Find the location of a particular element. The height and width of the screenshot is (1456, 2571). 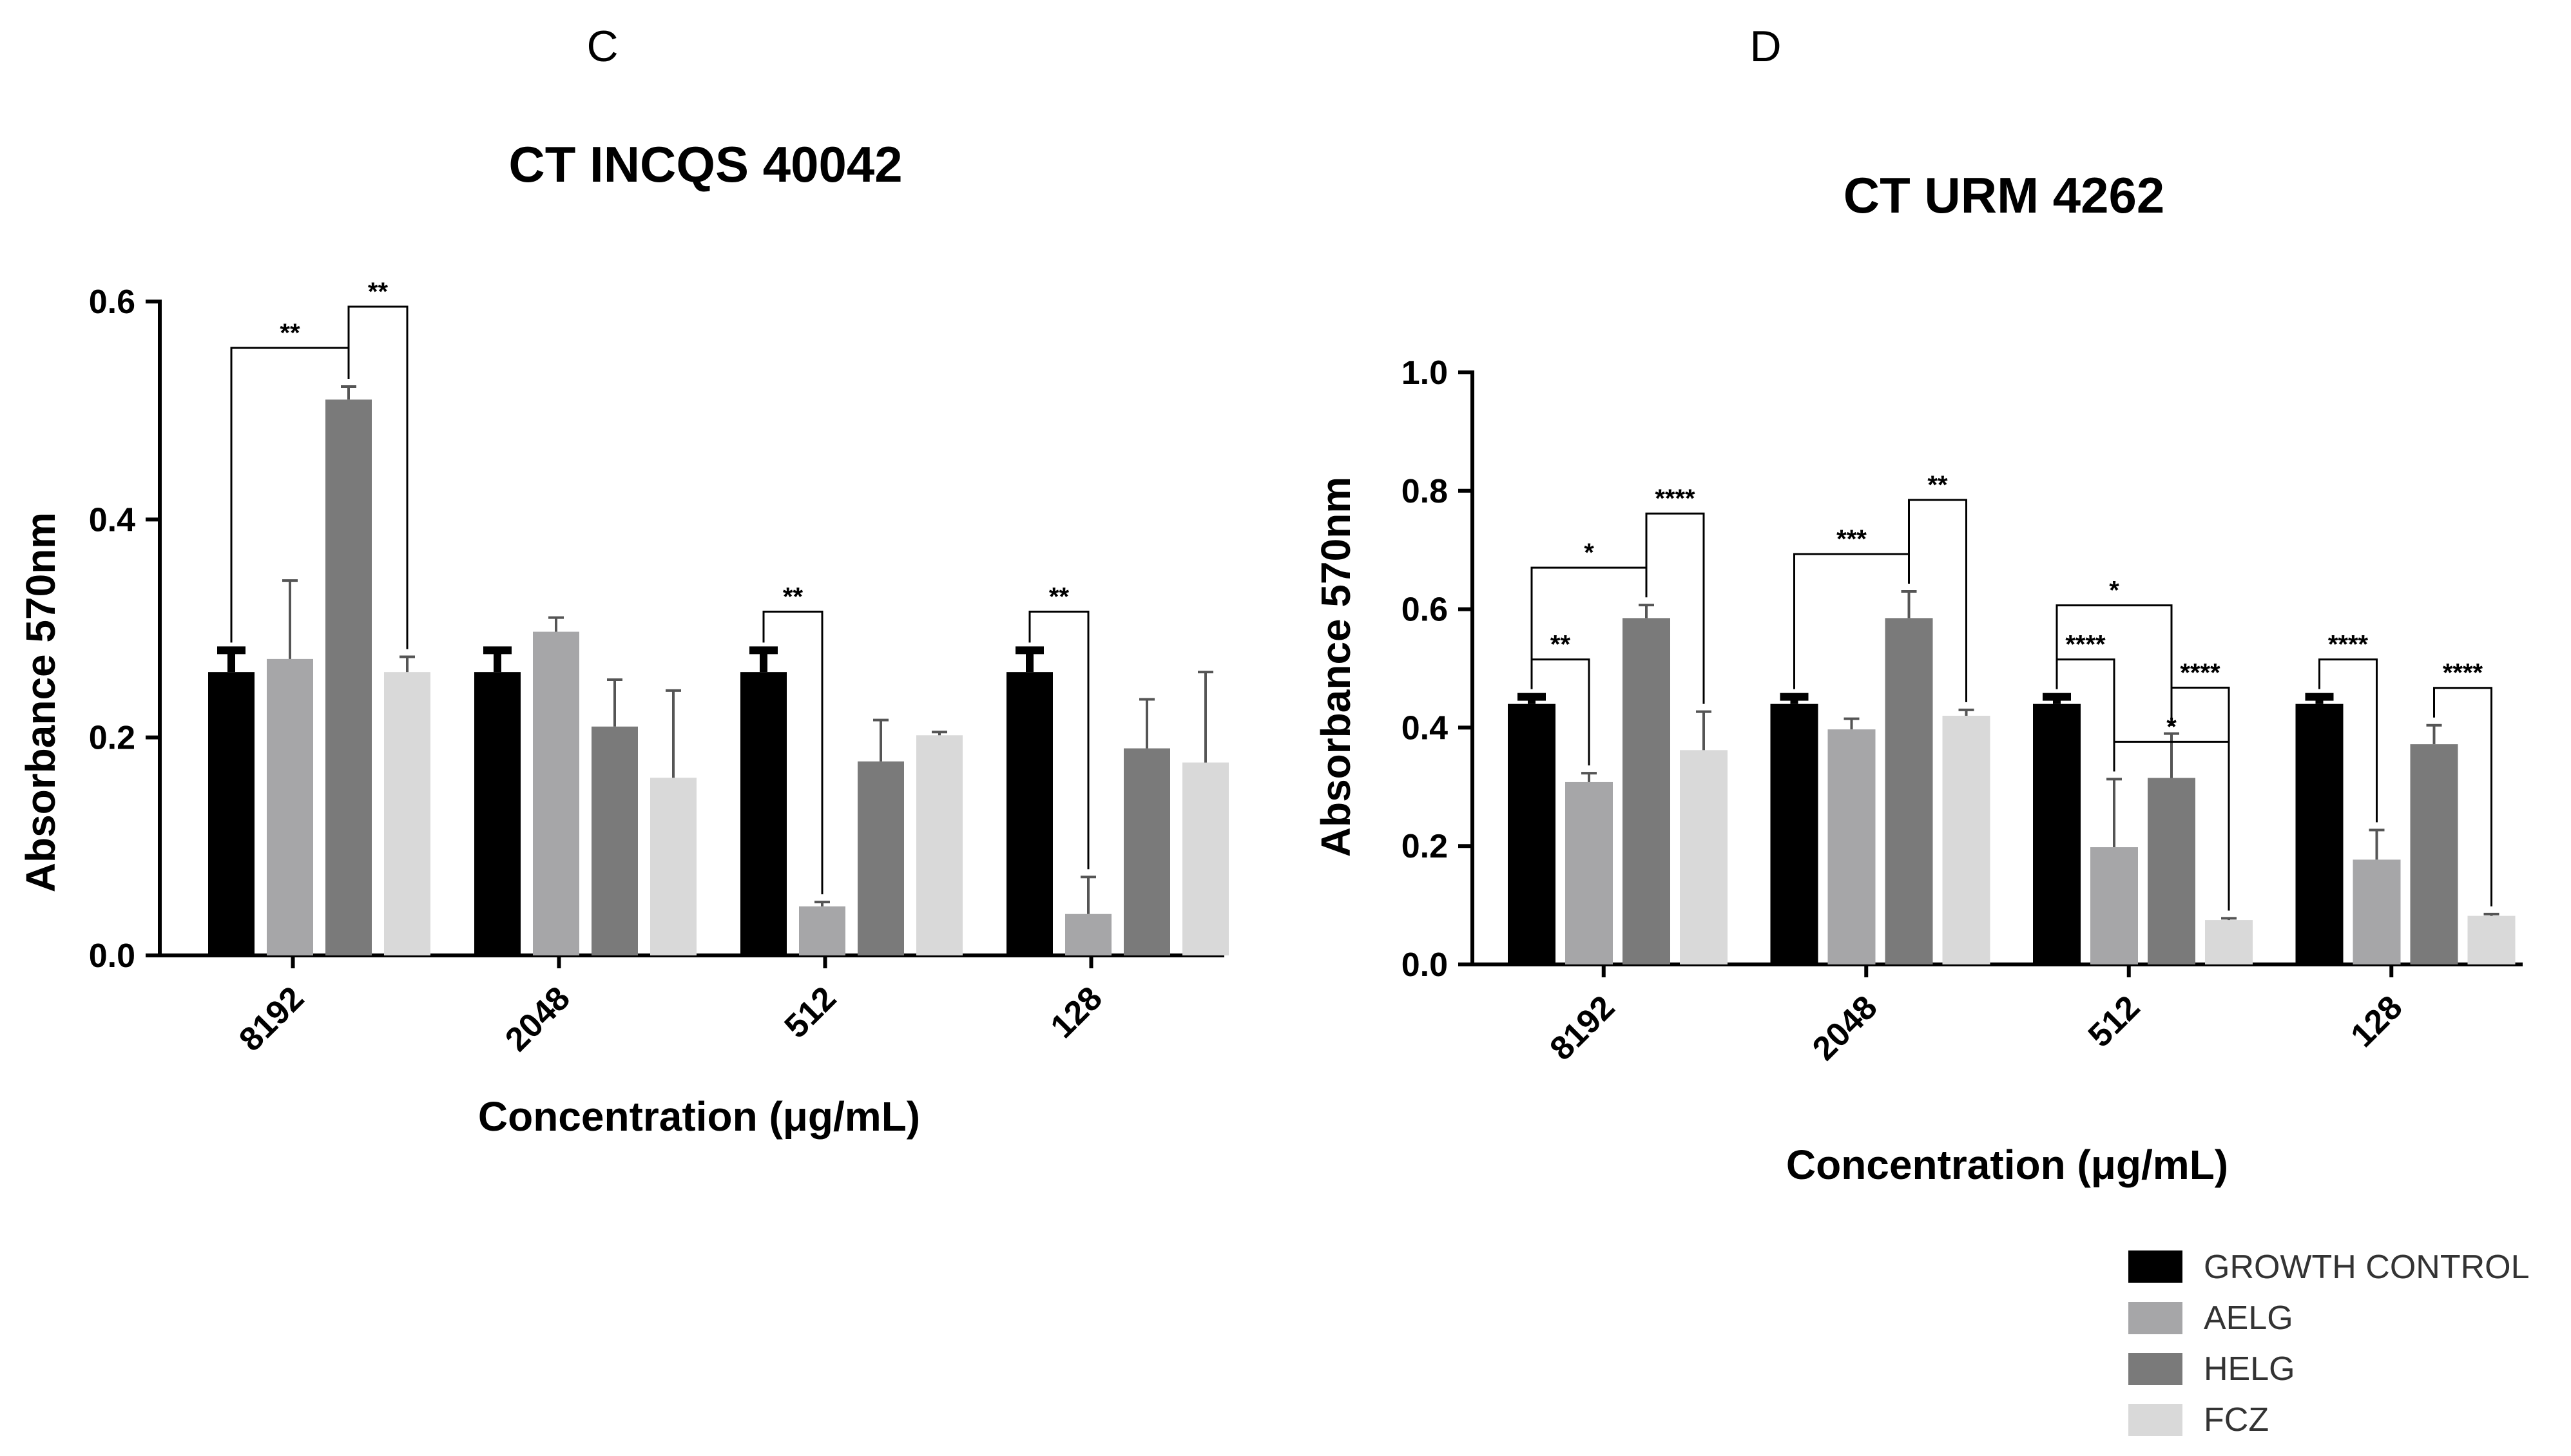

chart-legend: GROWTH CONTROL AELG HELG FCZ is located at coordinates (2329, 1344).